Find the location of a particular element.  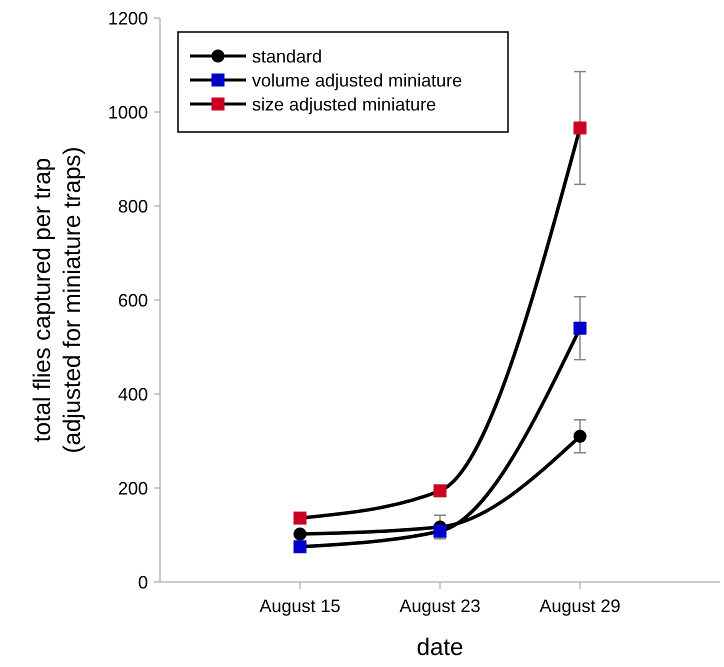

y-tick-label: 400 is located at coordinates (133, 394).